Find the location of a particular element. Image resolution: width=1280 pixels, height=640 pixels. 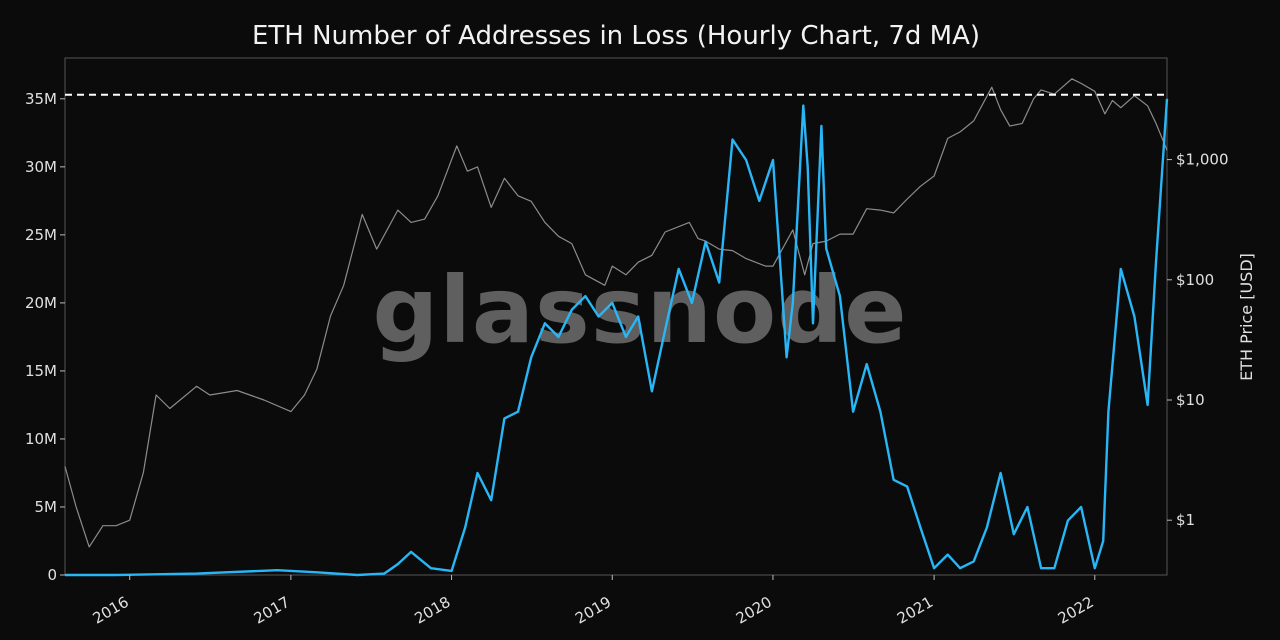

x-tick-label: 2019 is located at coordinates (593, 610).